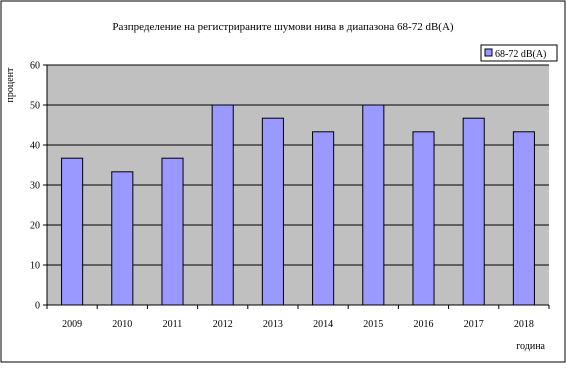 The width and height of the screenshot is (566, 368). I want to click on y-tick-label: 50, so click(35, 106).